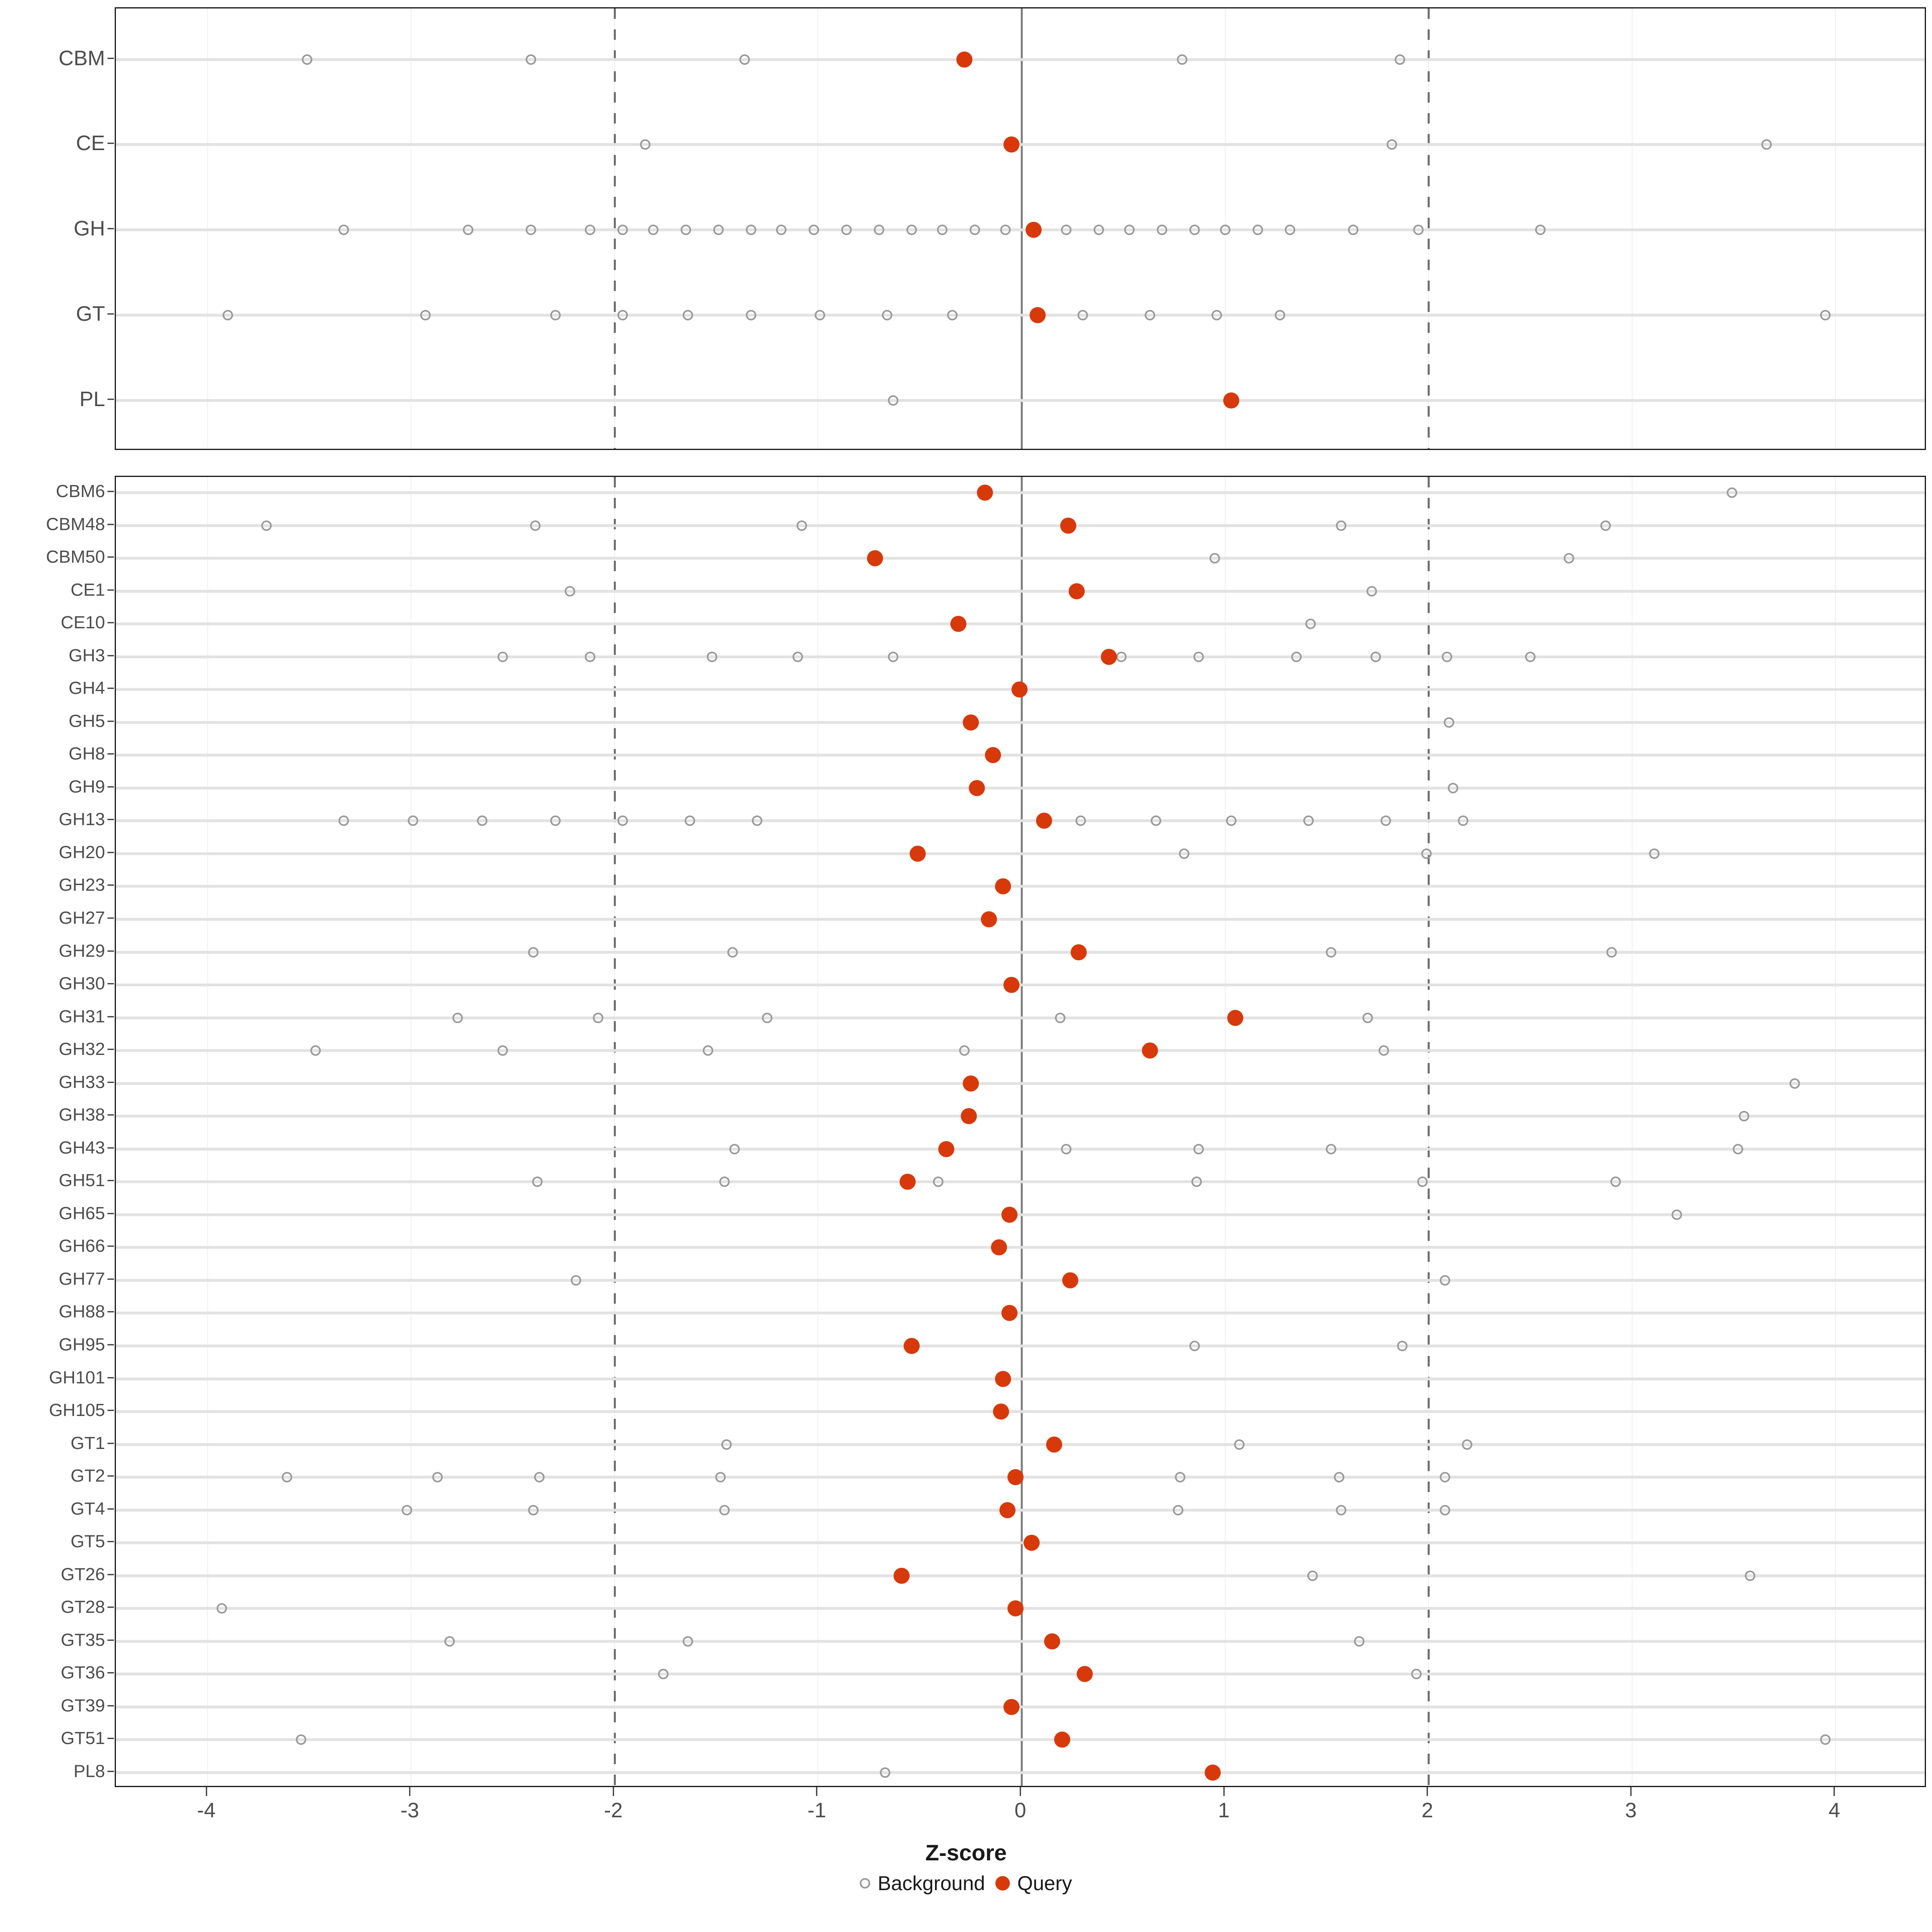  Describe the element at coordinates (82, 1049) in the screenshot. I see `y-axis-tick-label: GH32` at that location.